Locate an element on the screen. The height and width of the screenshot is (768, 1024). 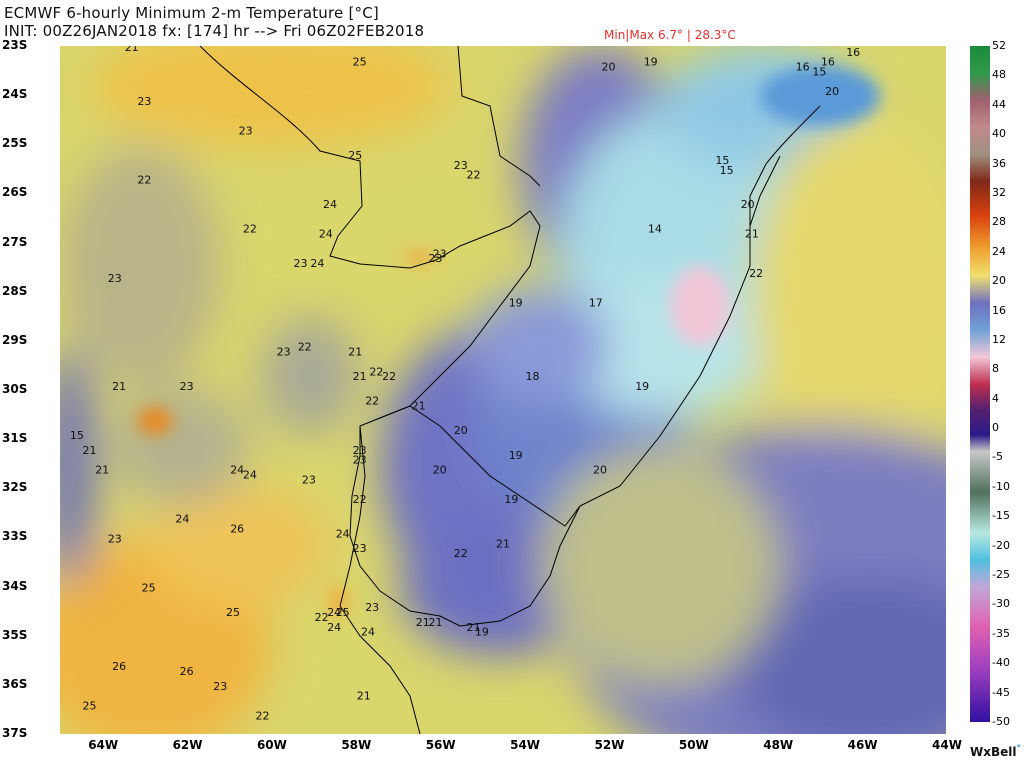
colorbar-label: 36 is located at coordinates (999, 163).